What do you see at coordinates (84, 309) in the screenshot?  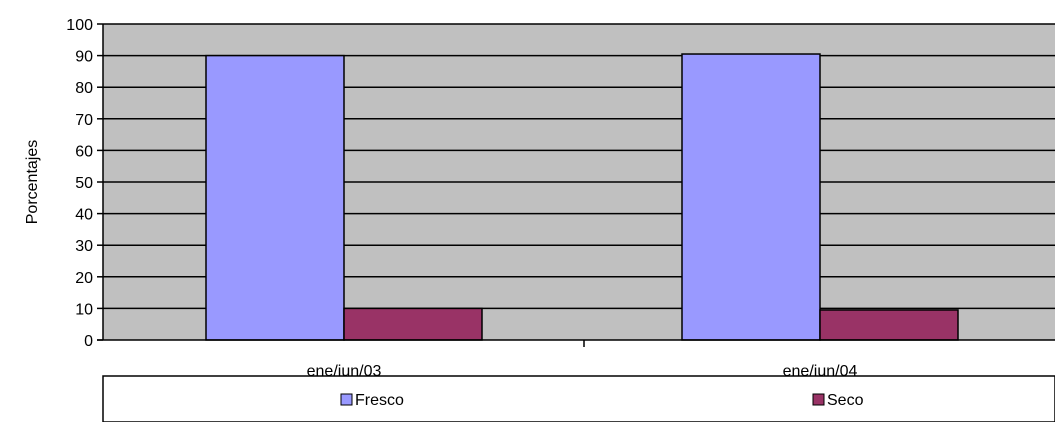 I see `y-tick-label: 10` at bounding box center [84, 309].